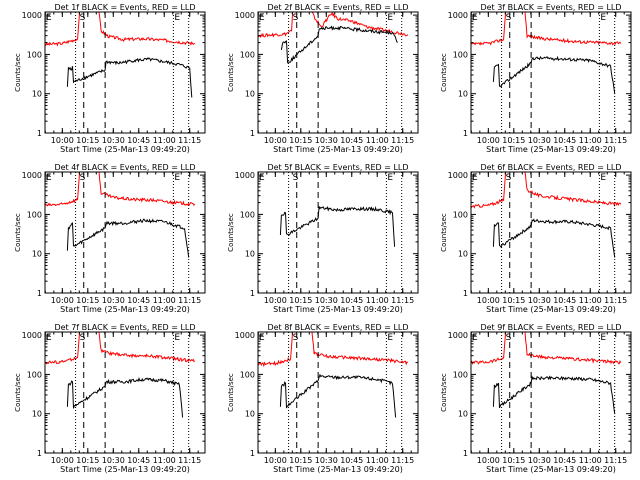 Image resolution: width=640 pixels, height=480 pixels. I want to click on plot-title: Det 9f BLACK = Events, RED = LLD, so click(550, 327).